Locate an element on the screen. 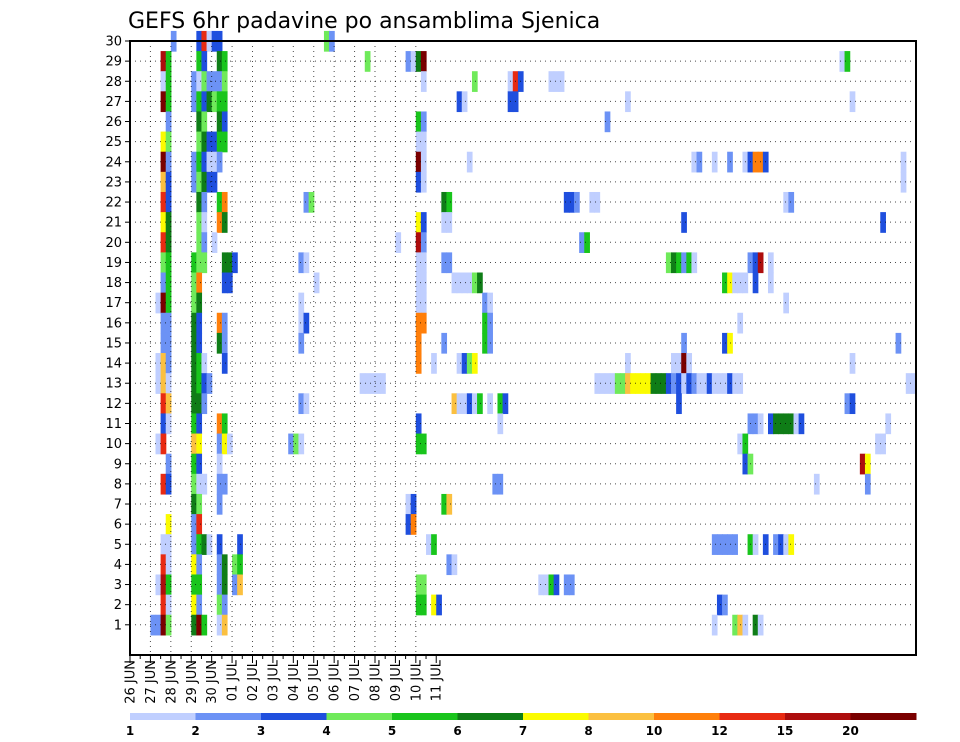  y-tick-label: 10 is located at coordinates (113, 444).